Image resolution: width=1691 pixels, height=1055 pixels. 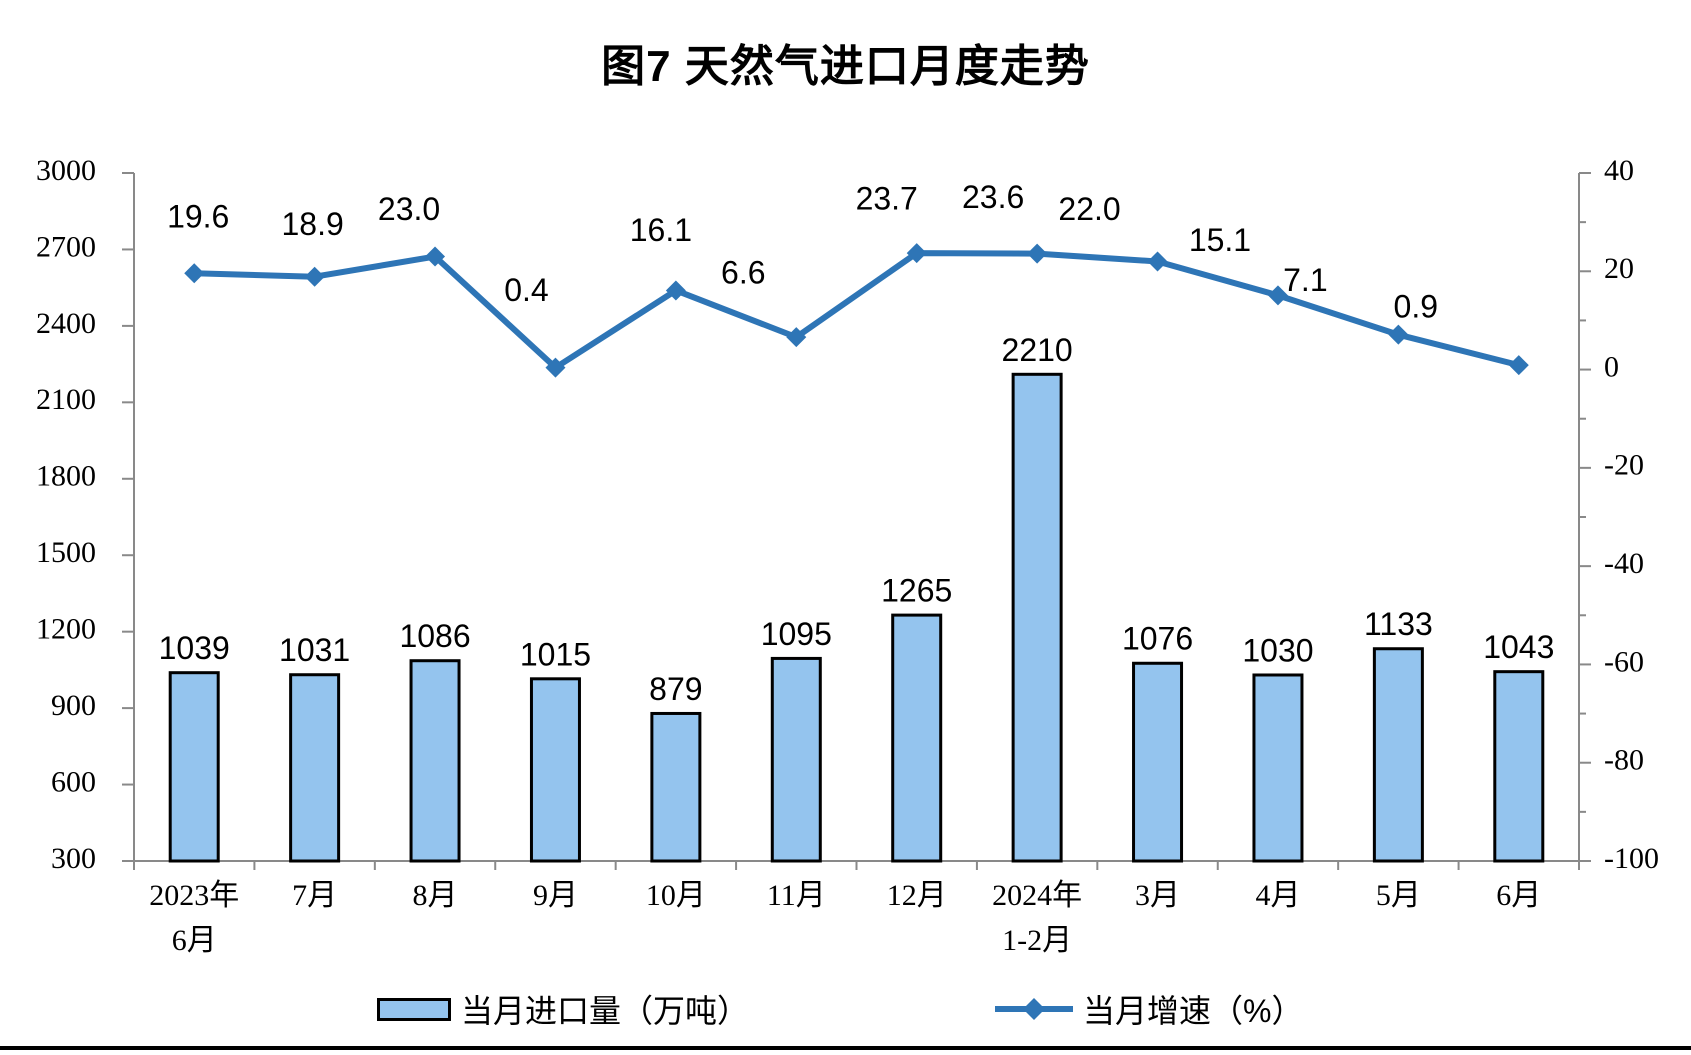 I want to click on legend-item-imports: 当月进口量（万吨）, so click(x=563, y=1009).